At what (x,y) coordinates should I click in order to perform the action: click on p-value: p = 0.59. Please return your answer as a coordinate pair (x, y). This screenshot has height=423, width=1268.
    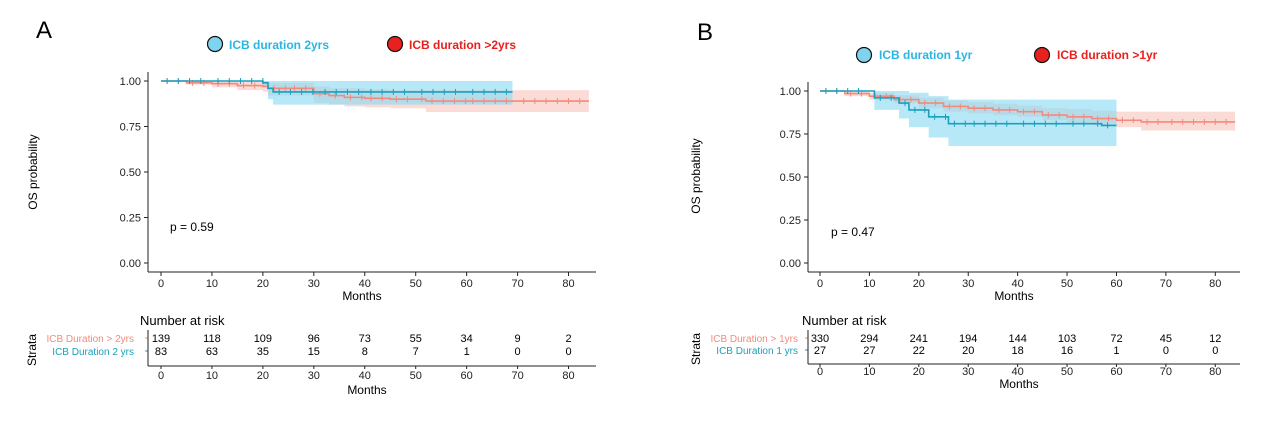
    Looking at the image, I should click on (192, 227).